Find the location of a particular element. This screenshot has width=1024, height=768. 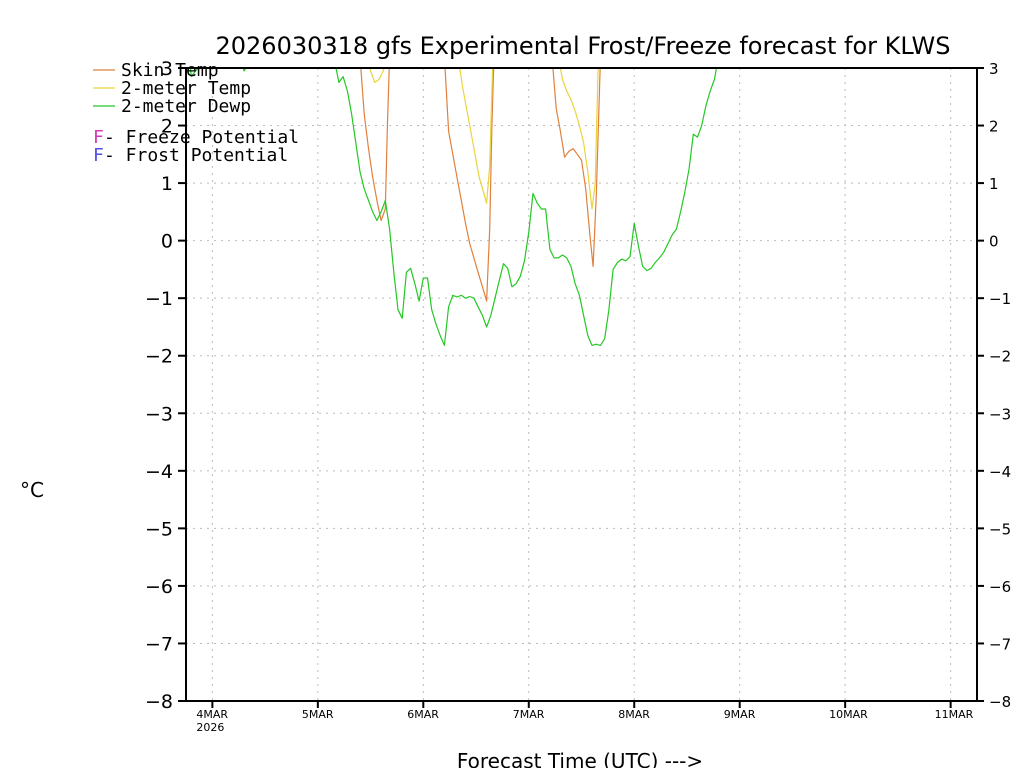

right-y-tick-label: −7 is located at coordinates (1000, 644).